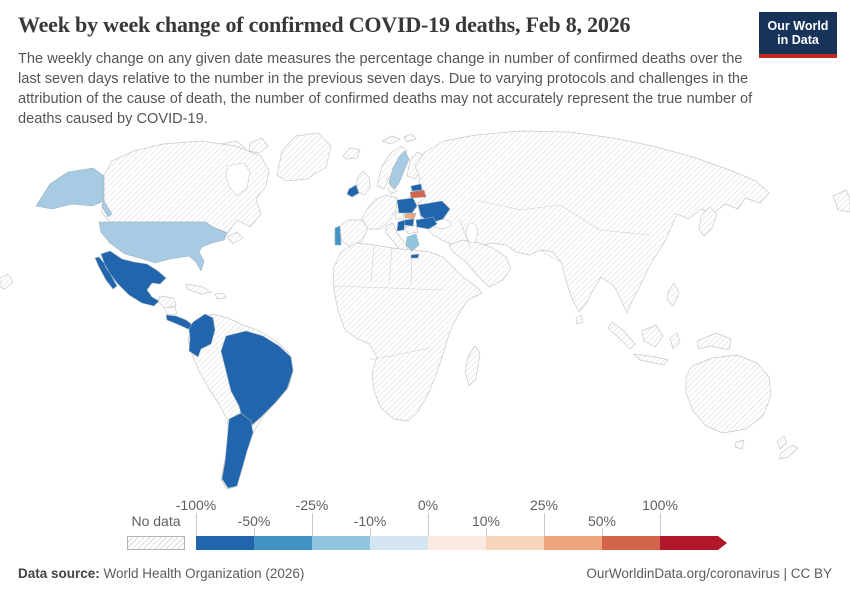 The width and height of the screenshot is (850, 600). What do you see at coordinates (651, 359) in the screenshot?
I see `map-landmass-java` at bounding box center [651, 359].